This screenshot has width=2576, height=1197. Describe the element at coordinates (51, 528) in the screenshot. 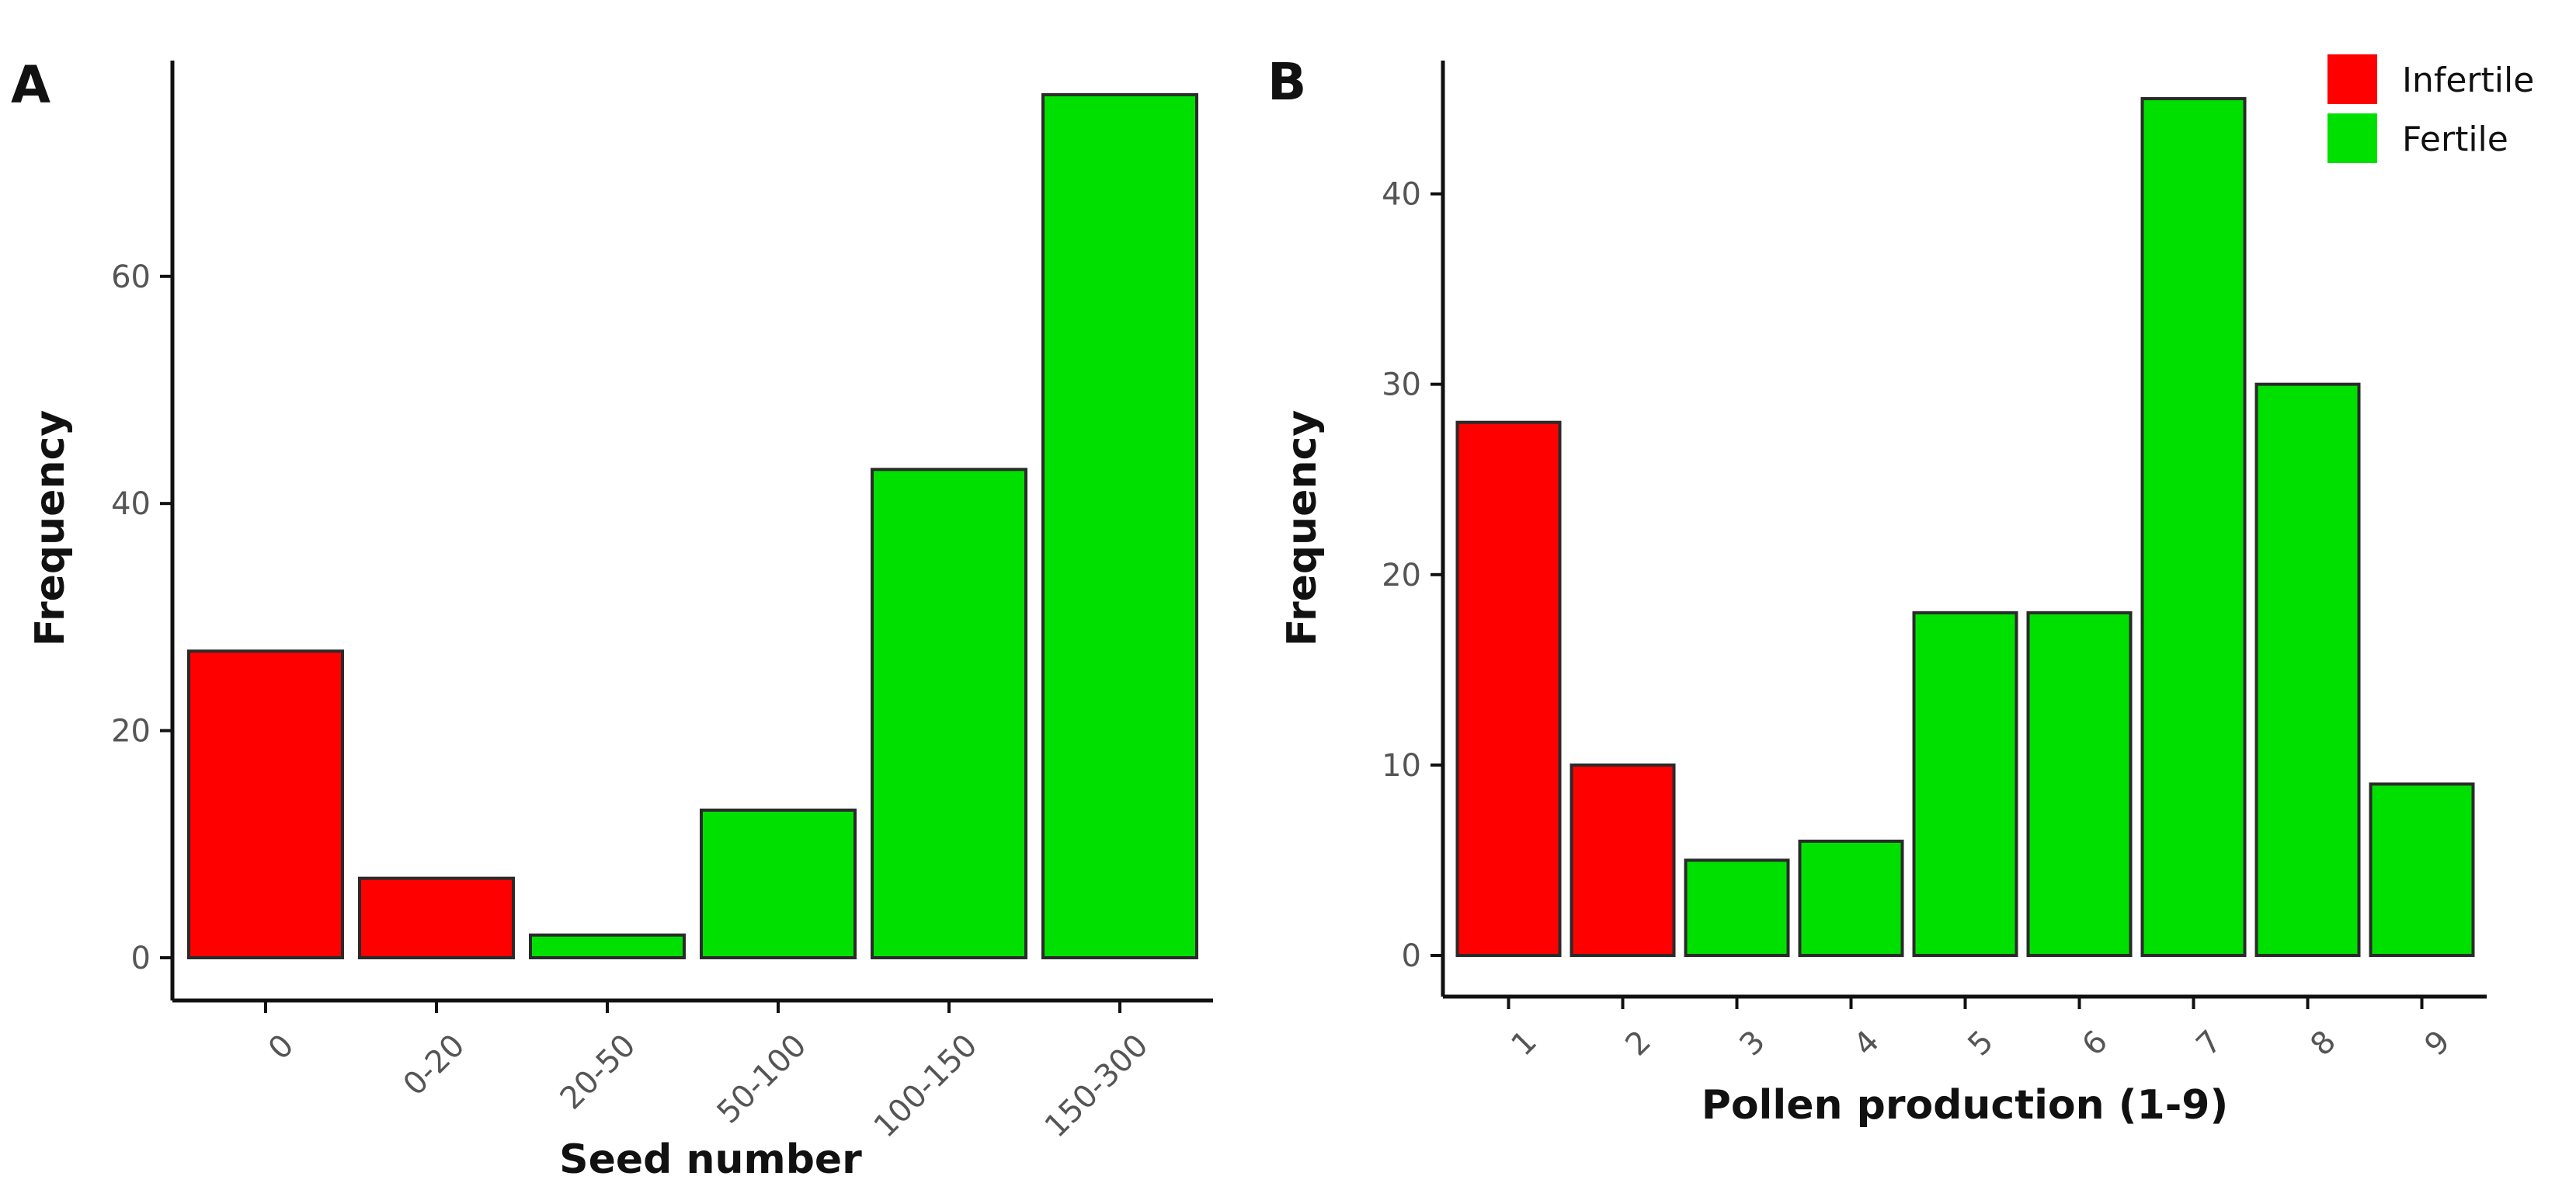

I see `panel-a-y-axis-title: Frequency` at that location.